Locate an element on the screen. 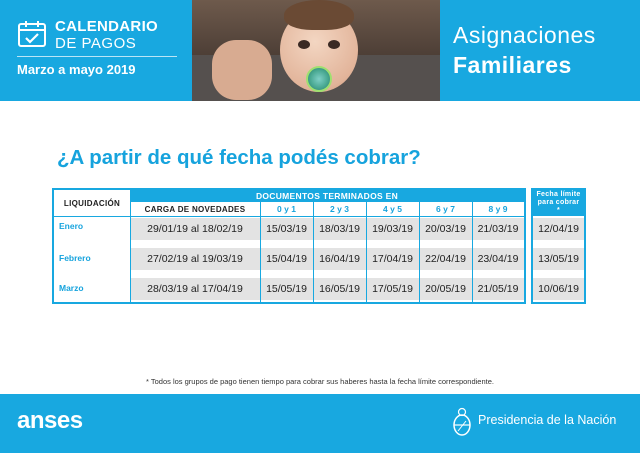  digit-label: 4 y 5 is located at coordinates (392, 209).